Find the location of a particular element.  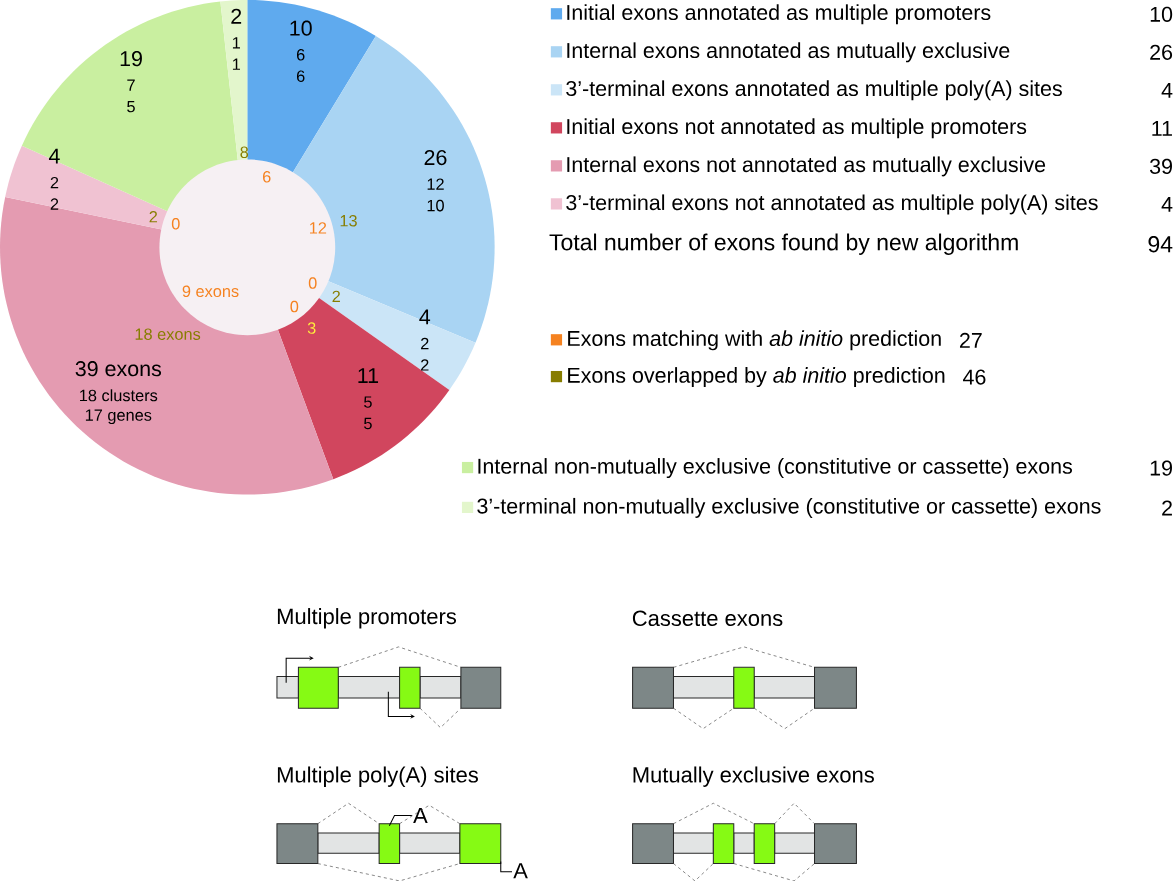

text: Exons matching with ab initio prediction is located at coordinates (754, 340).